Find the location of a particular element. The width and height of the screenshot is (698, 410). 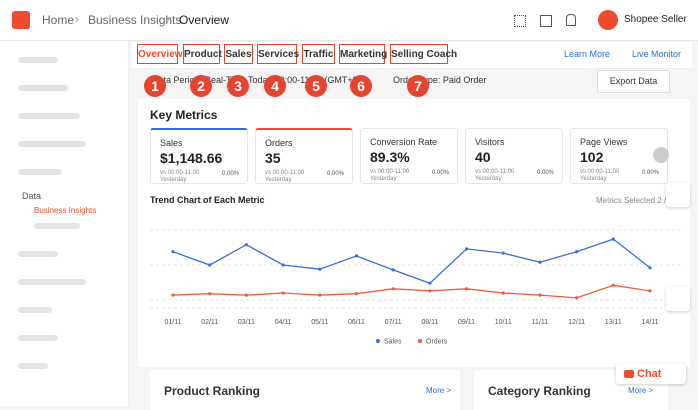

chat-button: Chat is located at coordinates (651, 374).